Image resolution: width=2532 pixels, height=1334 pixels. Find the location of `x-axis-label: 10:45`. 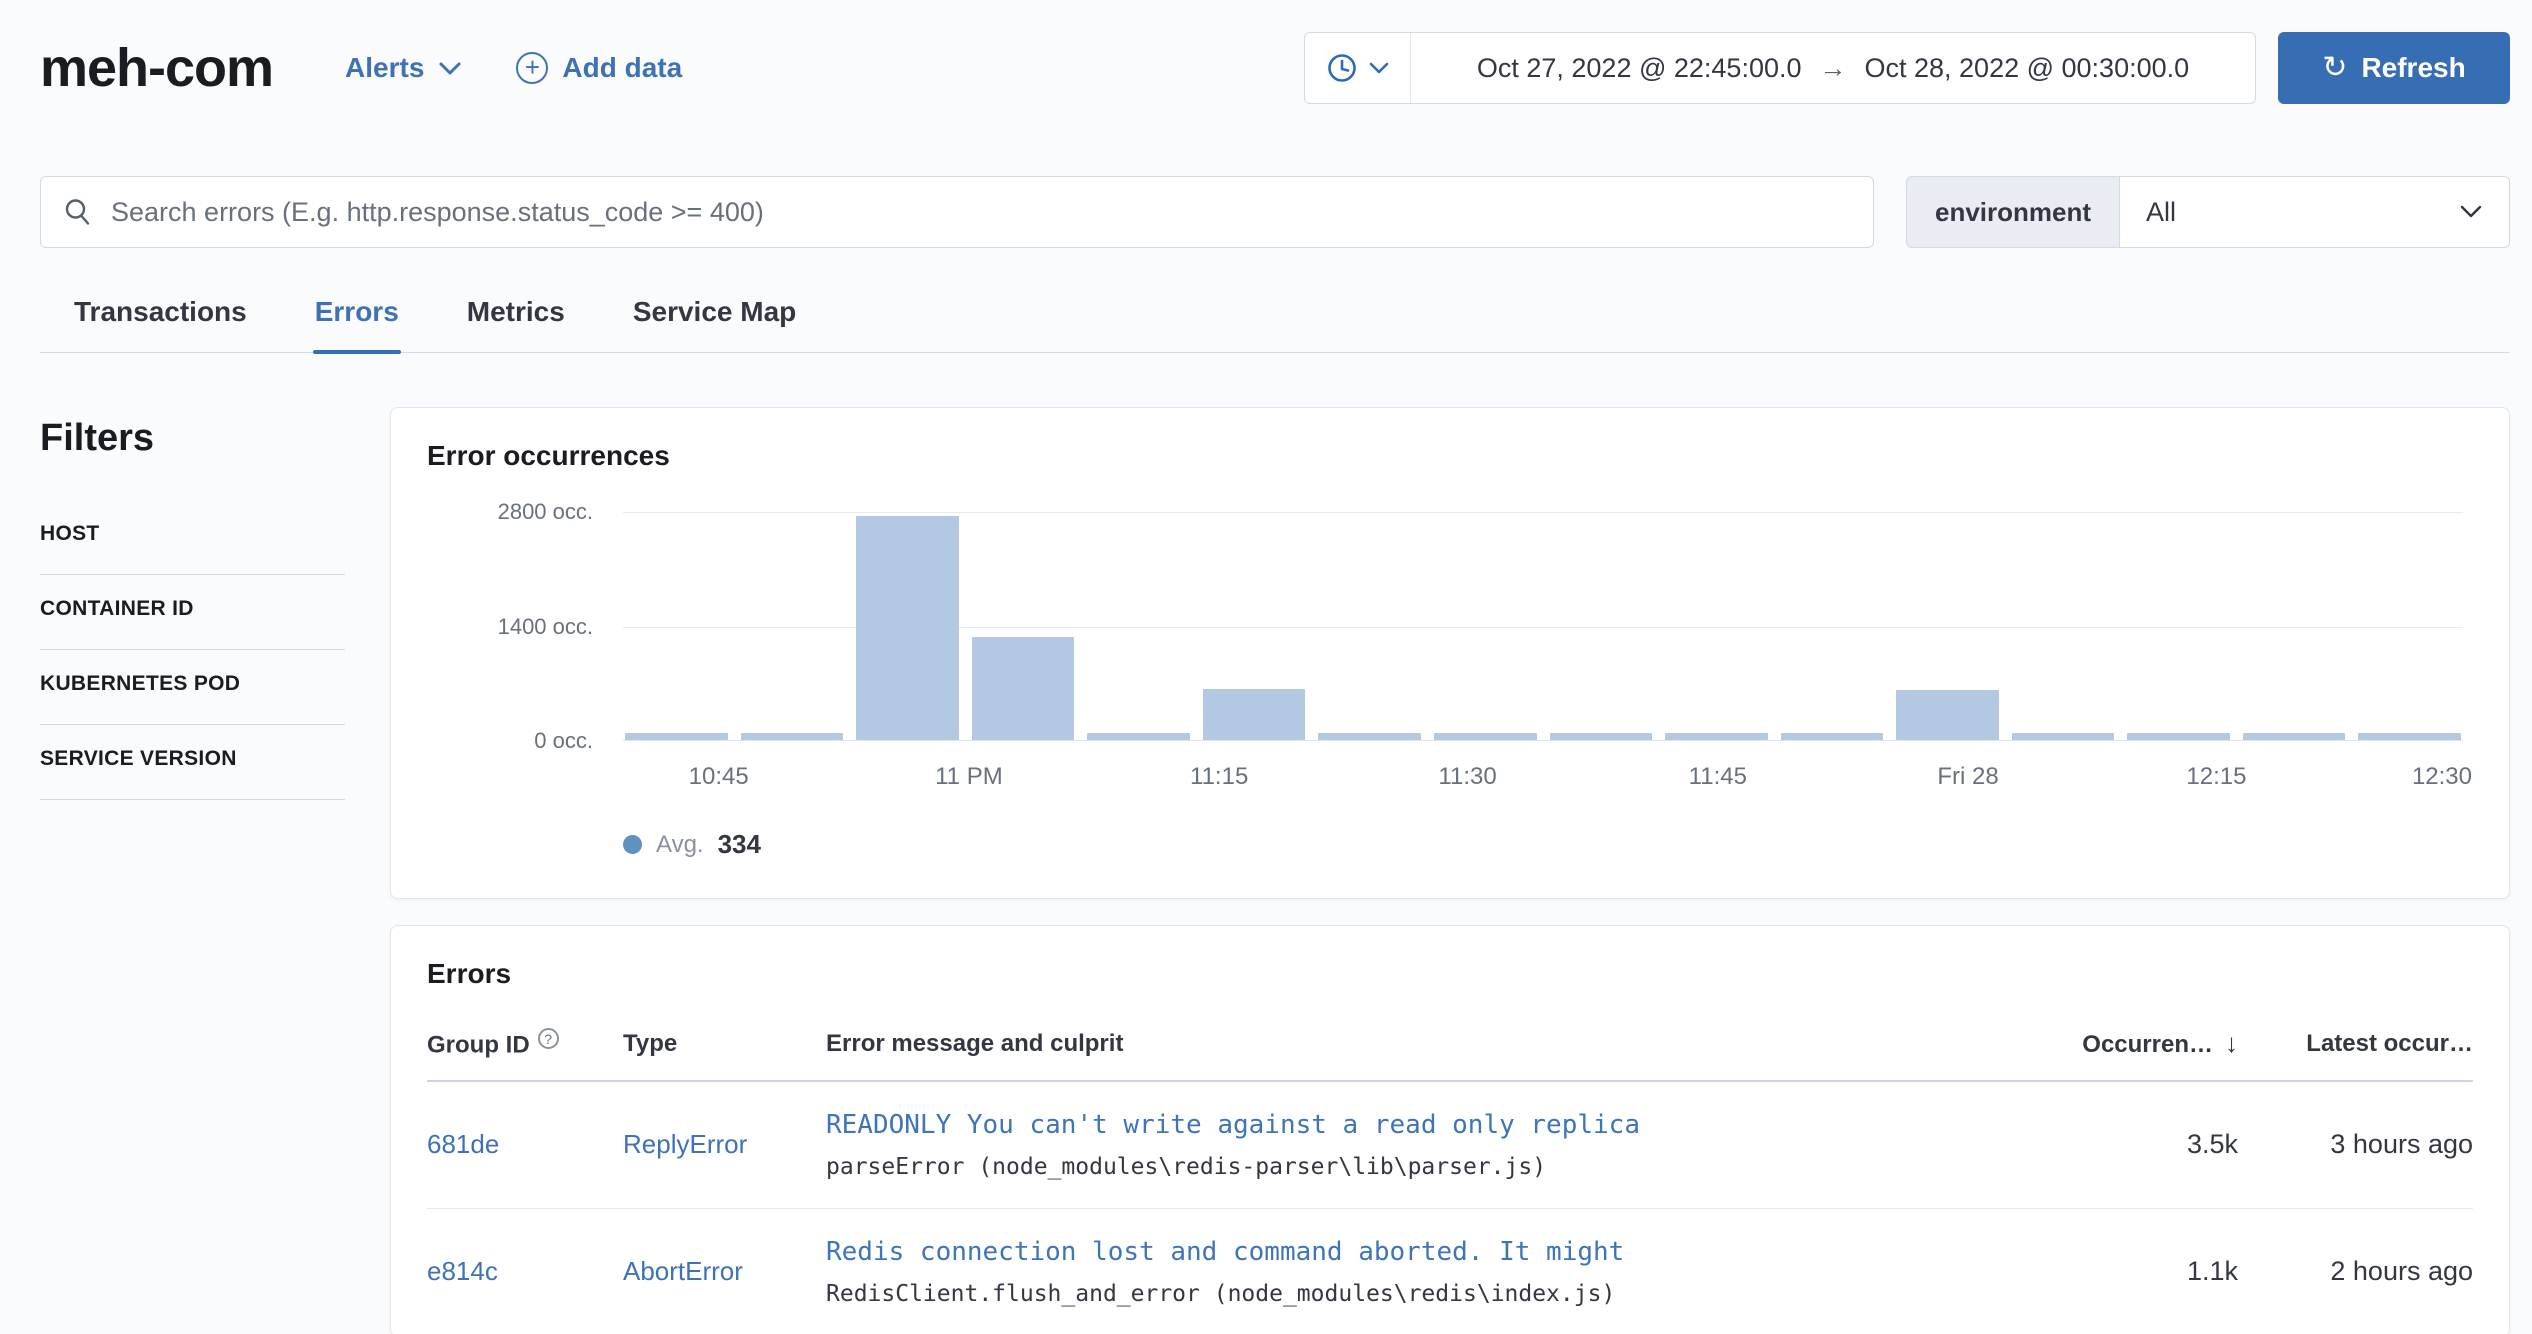

x-axis-label: 10:45 is located at coordinates (718, 776).